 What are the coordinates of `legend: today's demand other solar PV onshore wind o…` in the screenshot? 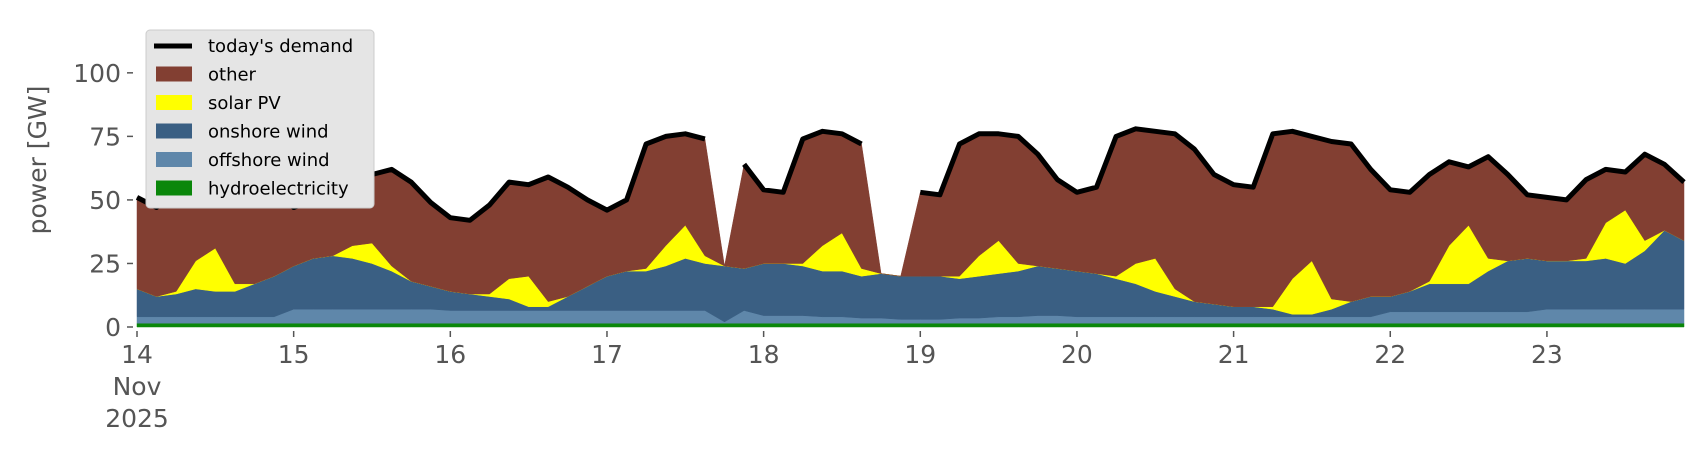 It's located at (260, 119).